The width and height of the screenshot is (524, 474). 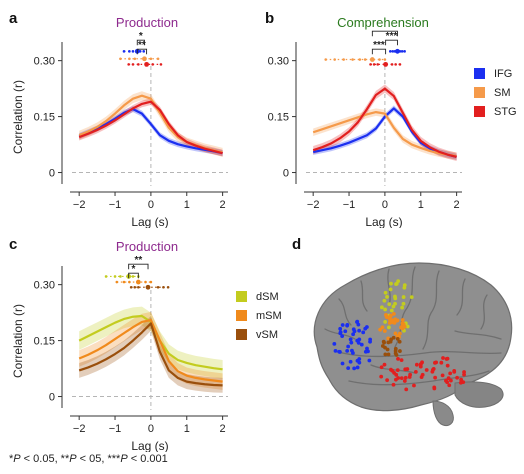 I want to click on peak-lag-mean-ifg, so click(x=397, y=51).